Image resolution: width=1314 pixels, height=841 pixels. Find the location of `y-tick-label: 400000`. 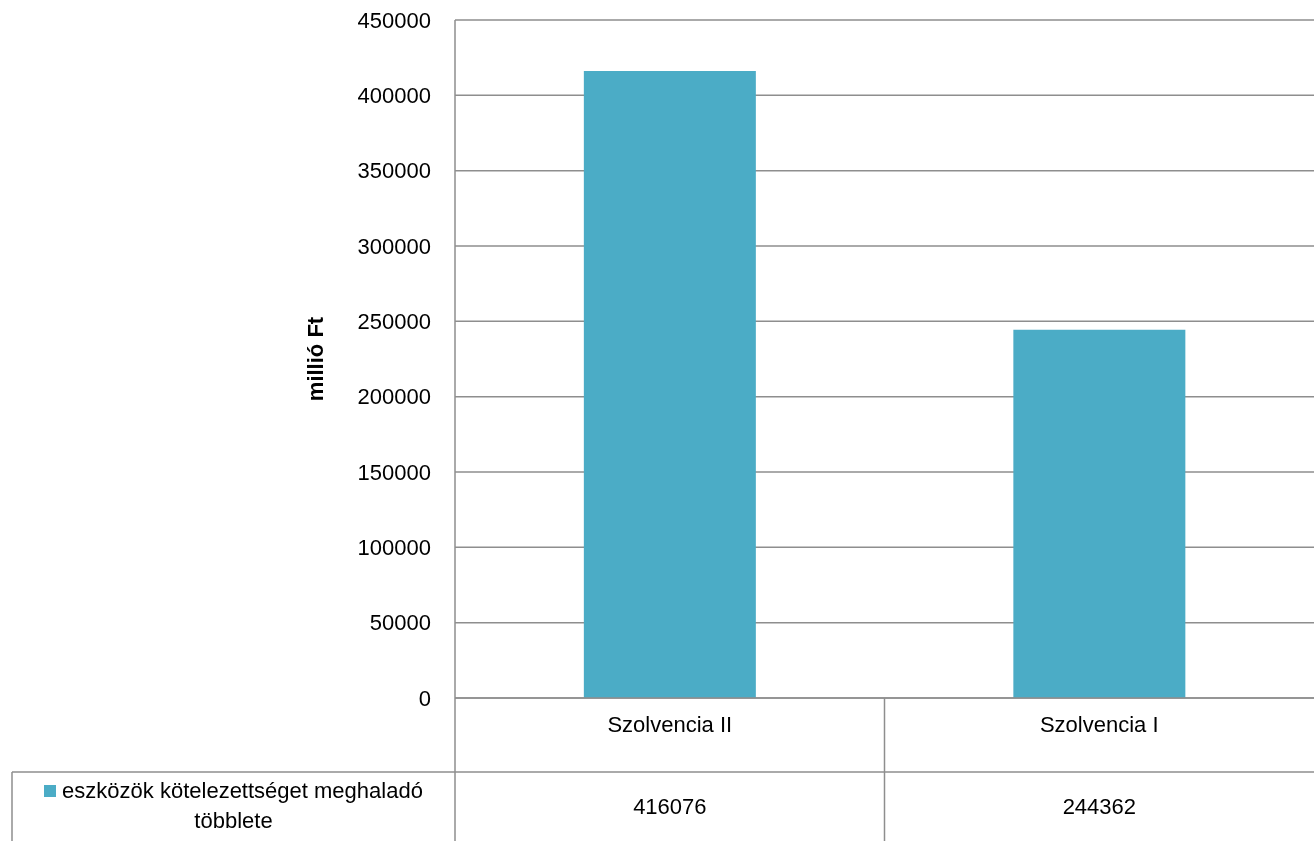

y-tick-label: 400000 is located at coordinates (394, 96).